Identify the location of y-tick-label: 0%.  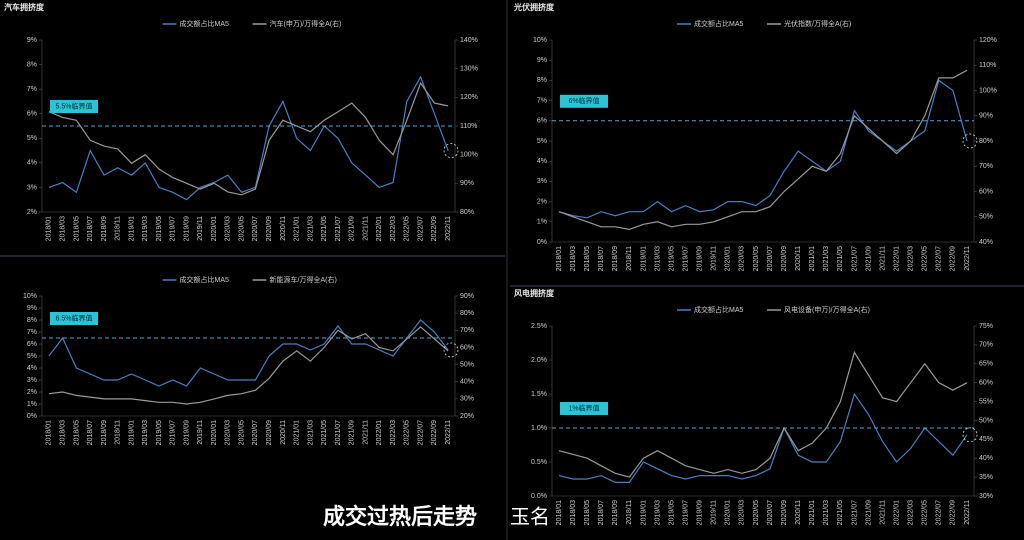
(542, 242).